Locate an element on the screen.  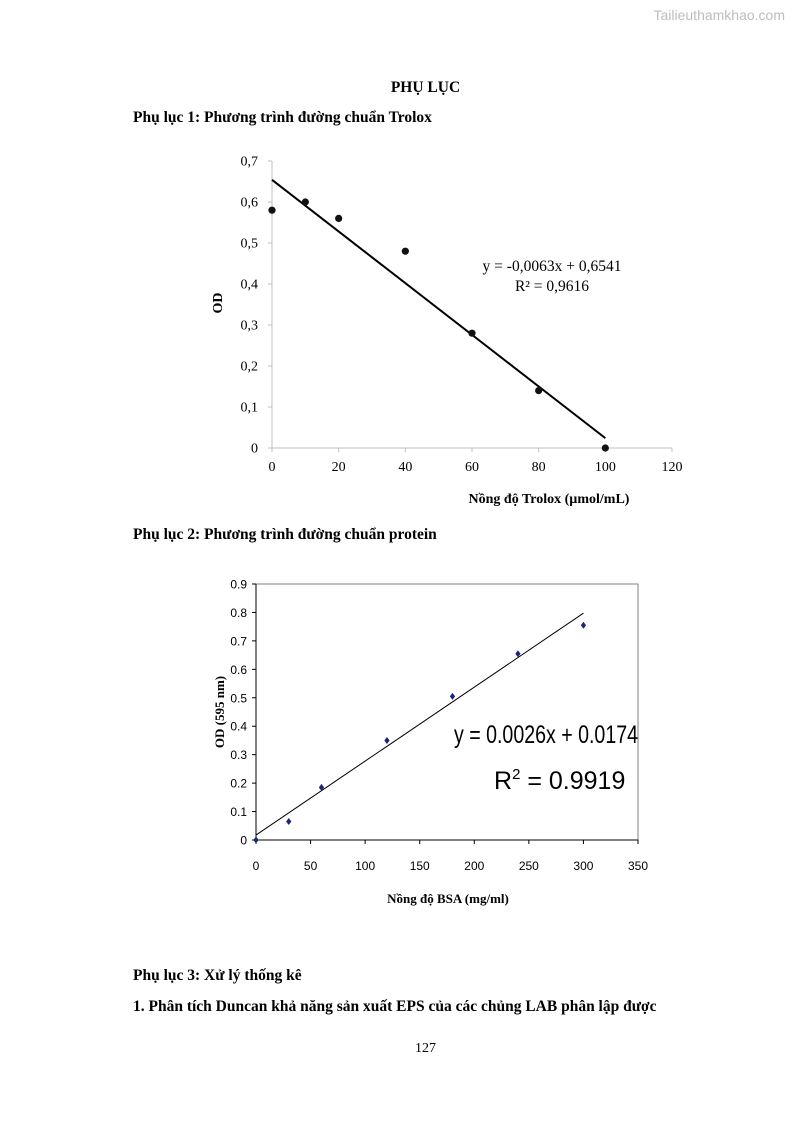
protein-plot-area is located at coordinates (447, 712).